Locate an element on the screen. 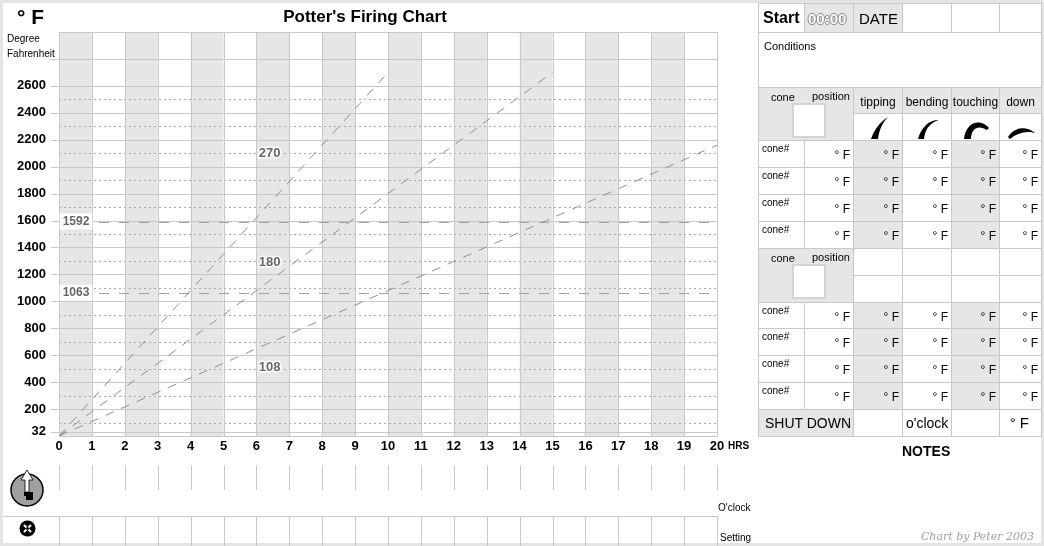  y-tick-label: 200 is located at coordinates (35, 408).